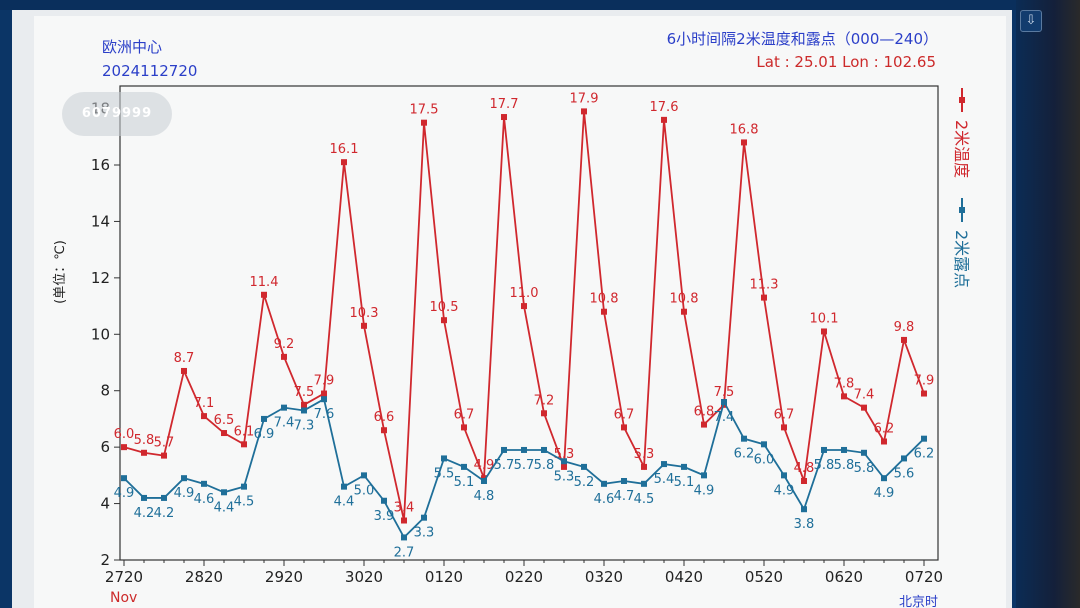 This screenshot has height=608, width=1080. Describe the element at coordinates (284, 344) in the screenshot. I see `temp-data-label: 9.2` at that location.